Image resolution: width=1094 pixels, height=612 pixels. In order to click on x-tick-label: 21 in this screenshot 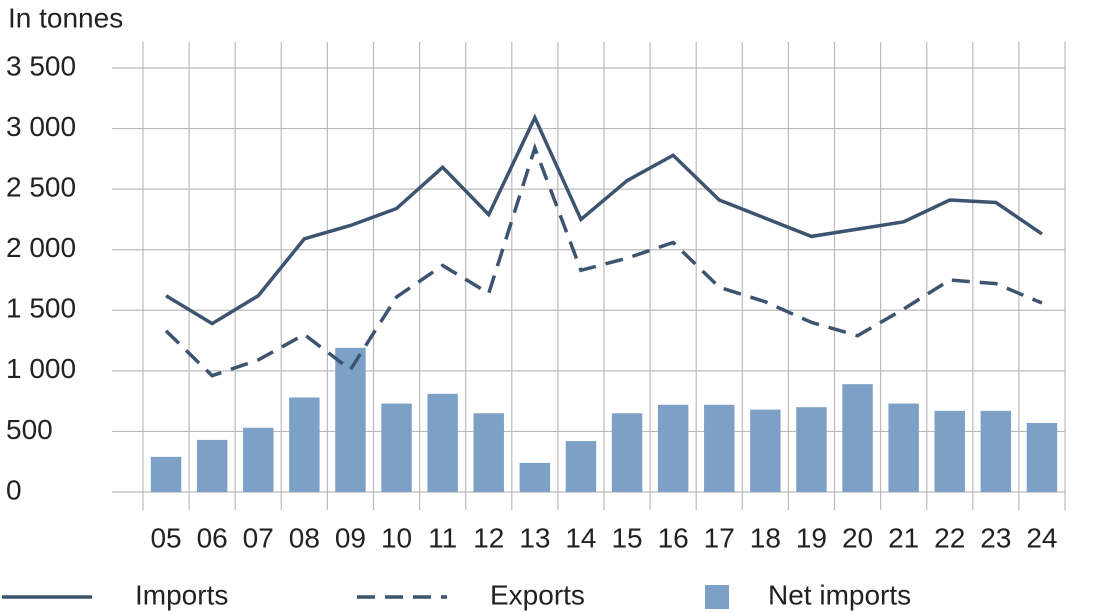, I will do `click(903, 537)`.